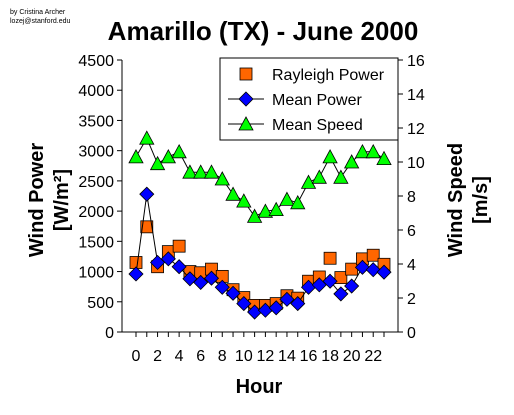  I want to click on y-left-tick-label: 2000, so click(96, 212).